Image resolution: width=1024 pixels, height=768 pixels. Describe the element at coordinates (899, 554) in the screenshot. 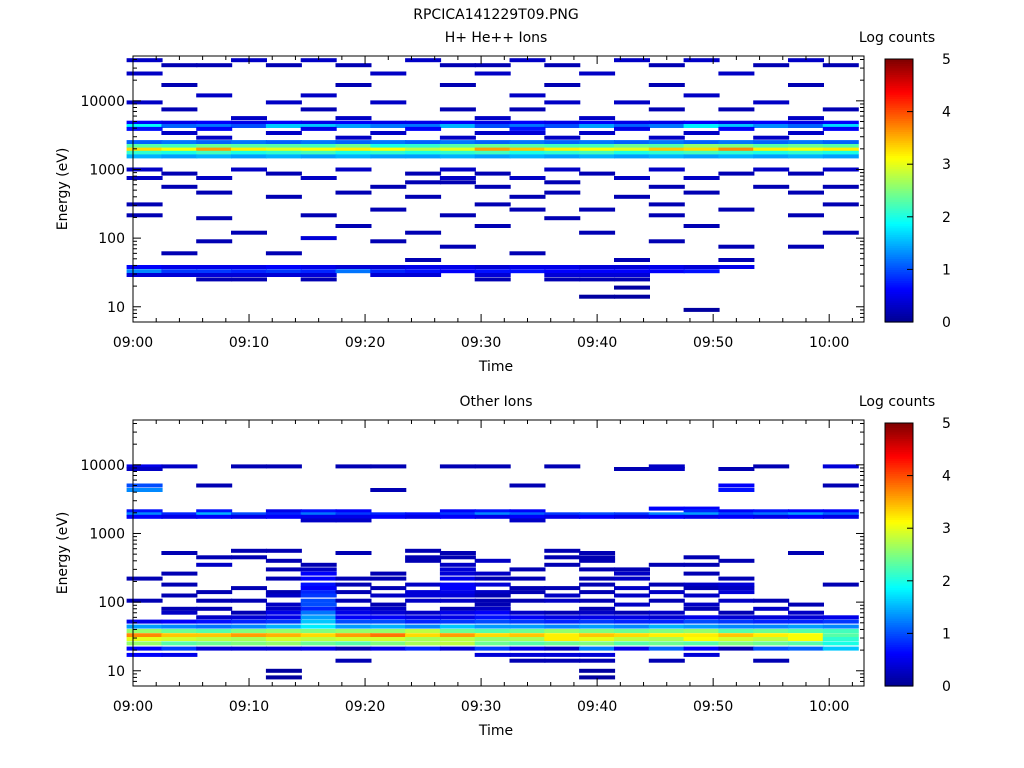

I see `colorbar-frame` at that location.